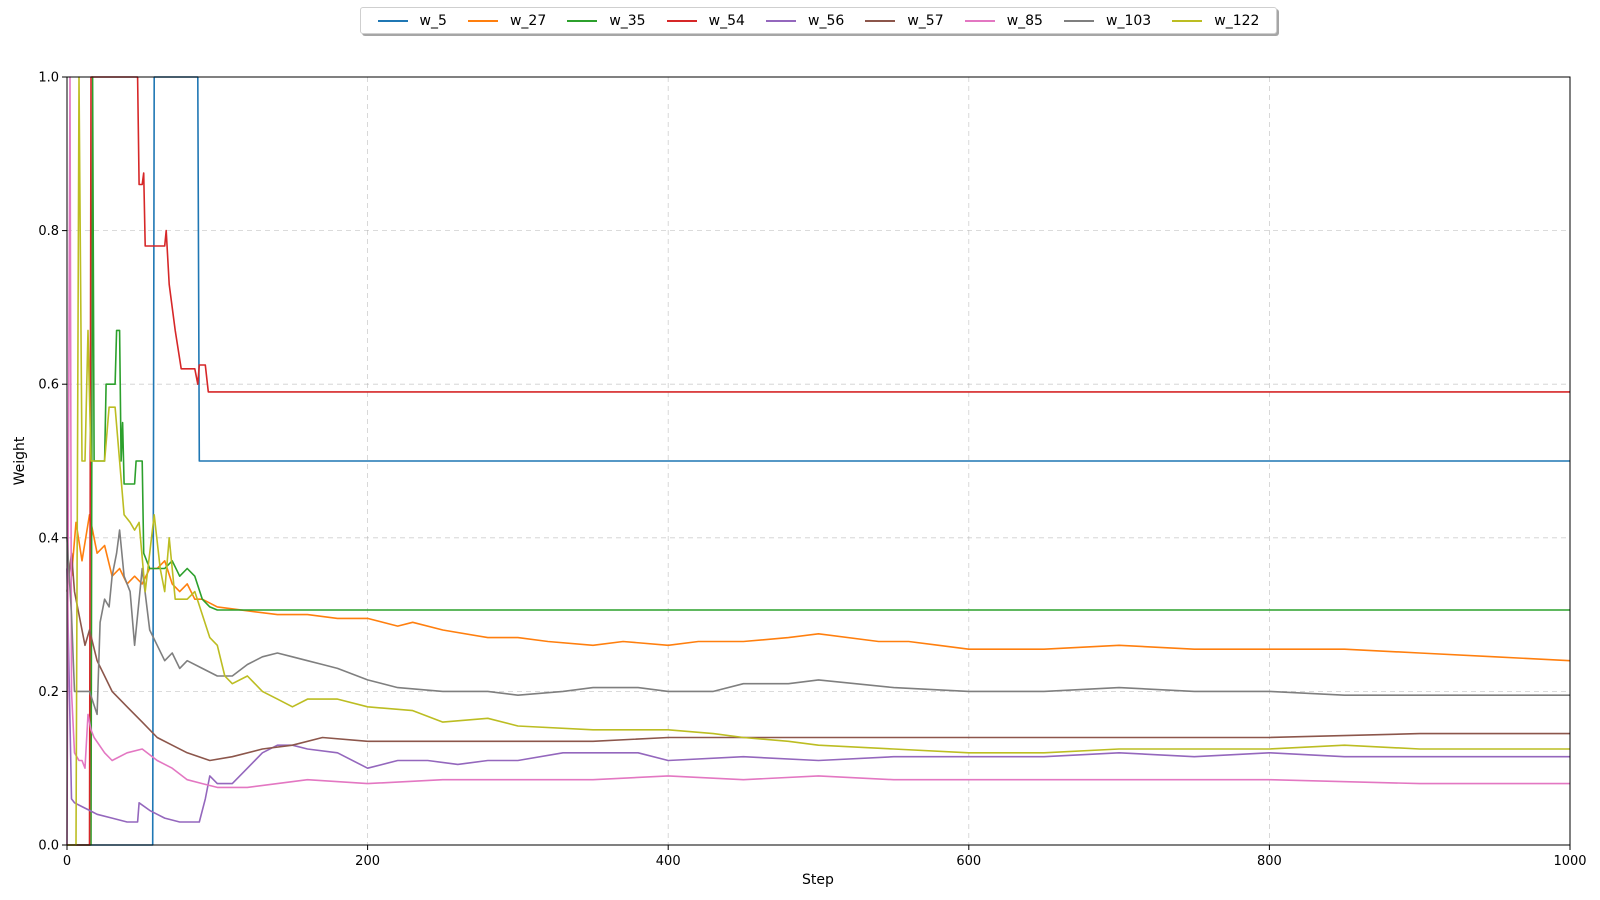 The height and width of the screenshot is (900, 1600). Describe the element at coordinates (412, 20) in the screenshot. I see `legend-item-w-5: w_5` at that location.